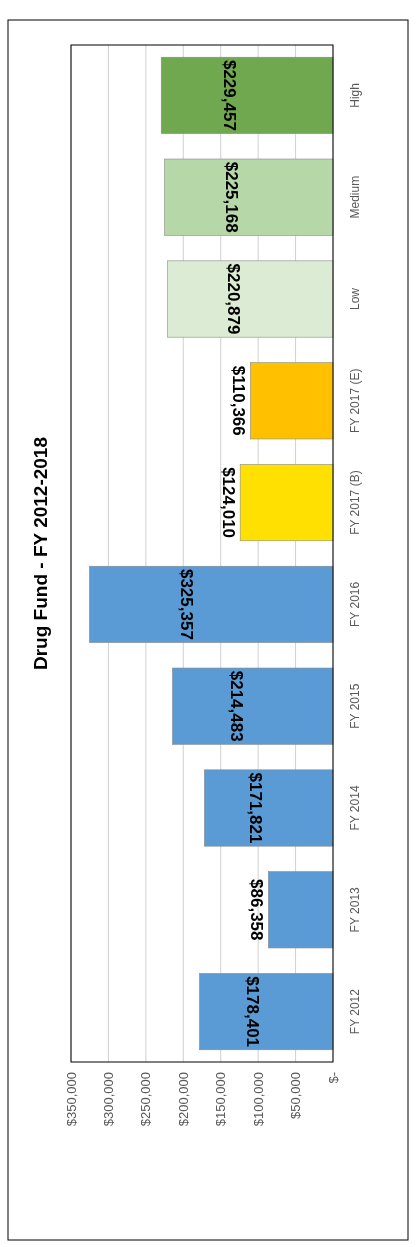 The image size is (417, 1247). Describe the element at coordinates (355, 808) in the screenshot. I see `y-tick-label: FY 2014` at that location.